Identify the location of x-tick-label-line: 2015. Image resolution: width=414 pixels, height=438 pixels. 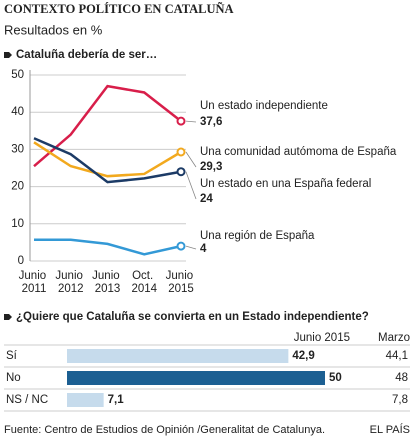
(181, 289).